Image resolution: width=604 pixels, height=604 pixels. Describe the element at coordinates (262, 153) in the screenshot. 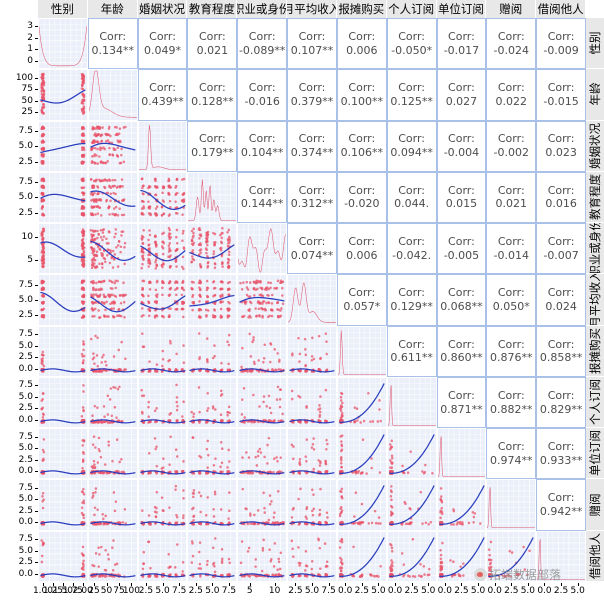

I see `correlation-value: 0.104**` at that location.